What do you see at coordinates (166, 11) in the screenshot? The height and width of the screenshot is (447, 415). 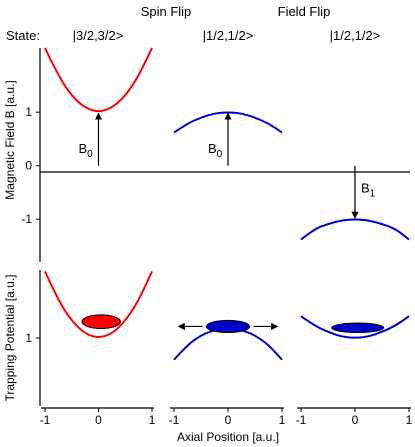 I see `transition-label-spin-flip: Spin Flip` at bounding box center [166, 11].